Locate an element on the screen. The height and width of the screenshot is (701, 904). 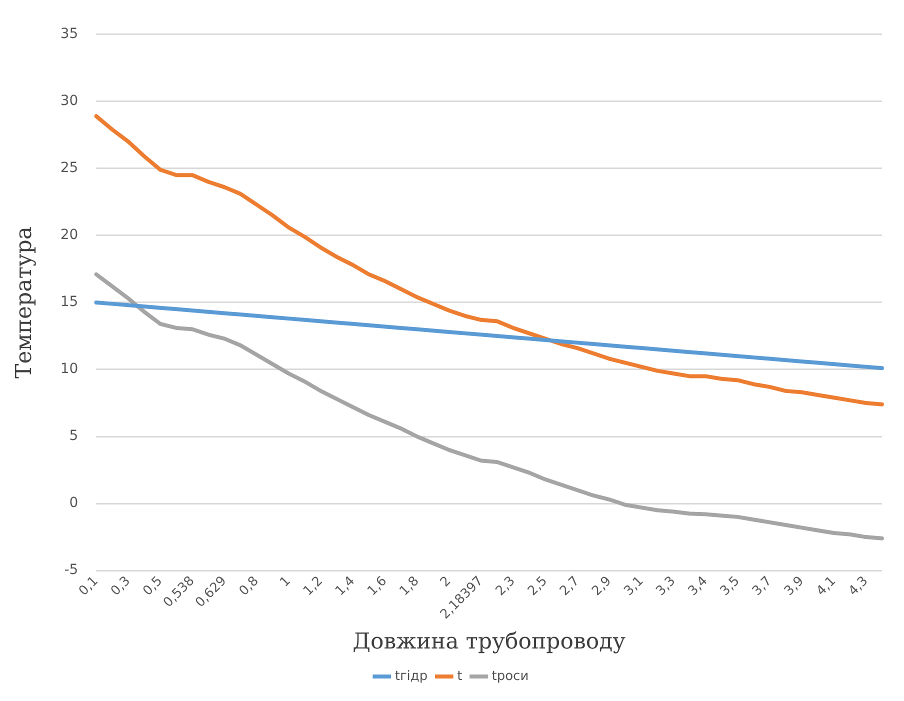
x-tick-label: 3,5 is located at coordinates (730, 586).